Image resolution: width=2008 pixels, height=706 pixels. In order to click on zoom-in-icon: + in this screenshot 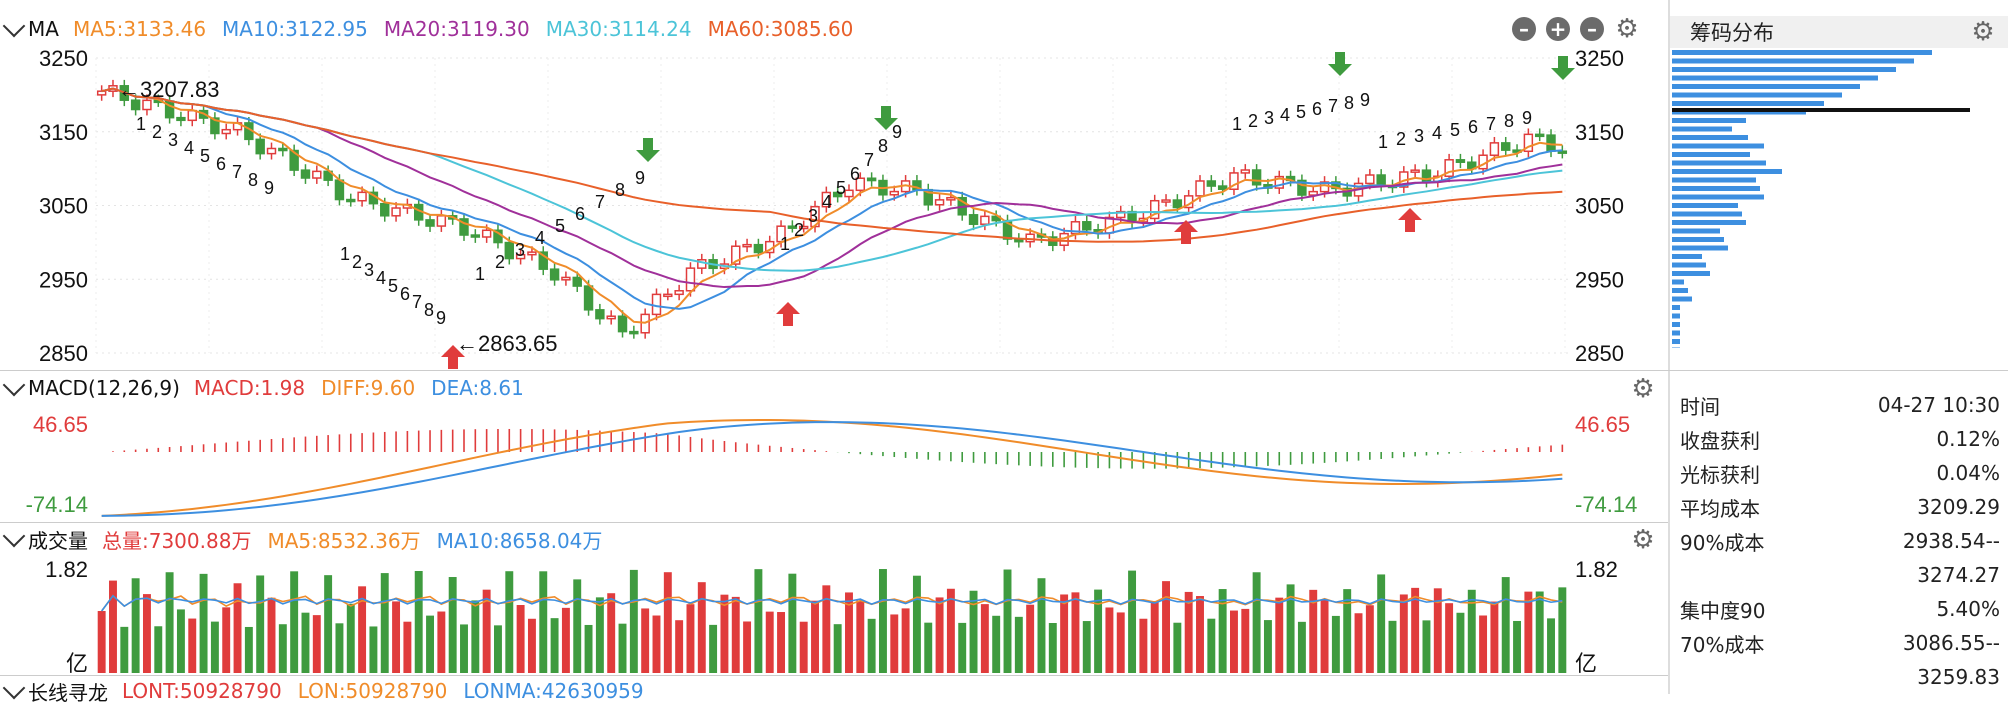, I will do `click(1558, 29)`.